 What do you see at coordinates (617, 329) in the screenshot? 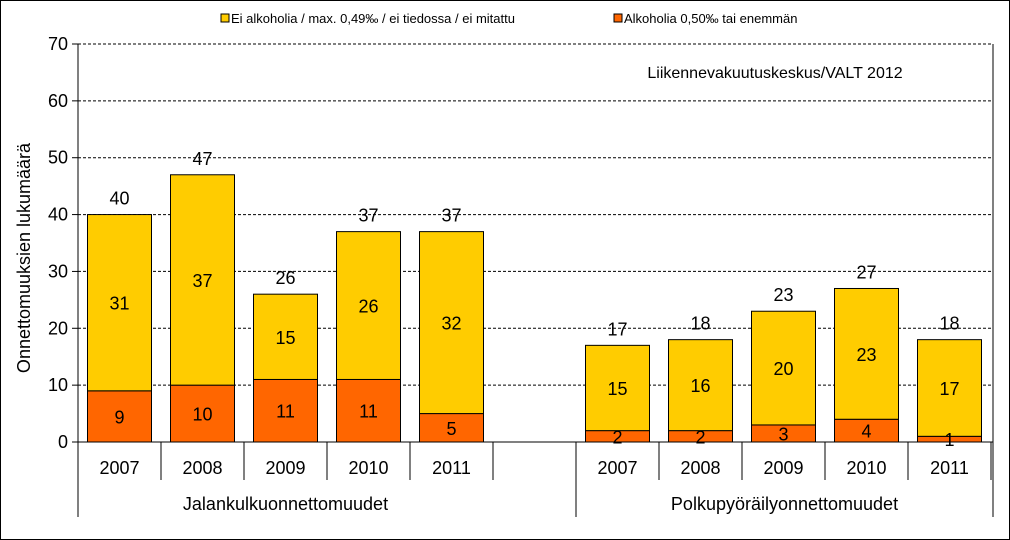
I see `total-label: 17` at bounding box center [617, 329].